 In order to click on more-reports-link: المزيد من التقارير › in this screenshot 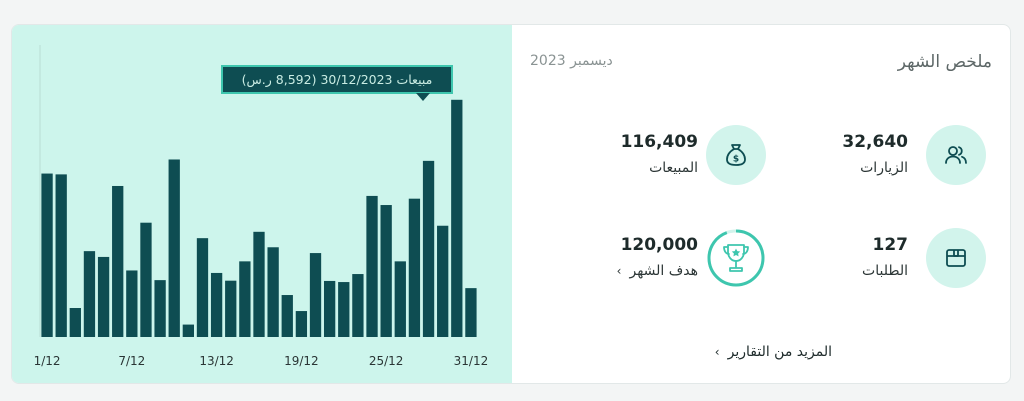, I will do `click(773, 352)`.